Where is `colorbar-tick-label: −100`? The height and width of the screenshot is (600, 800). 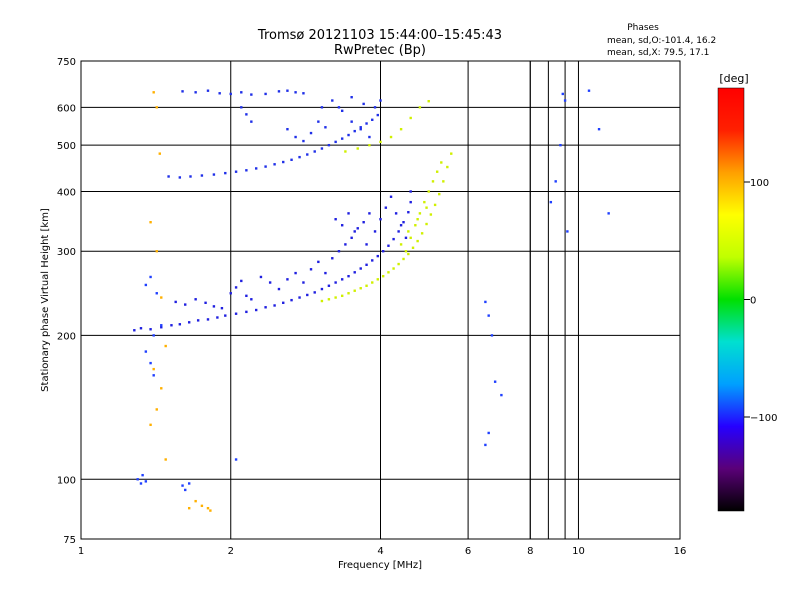 colorbar-tick-label: −100 is located at coordinates (763, 418).